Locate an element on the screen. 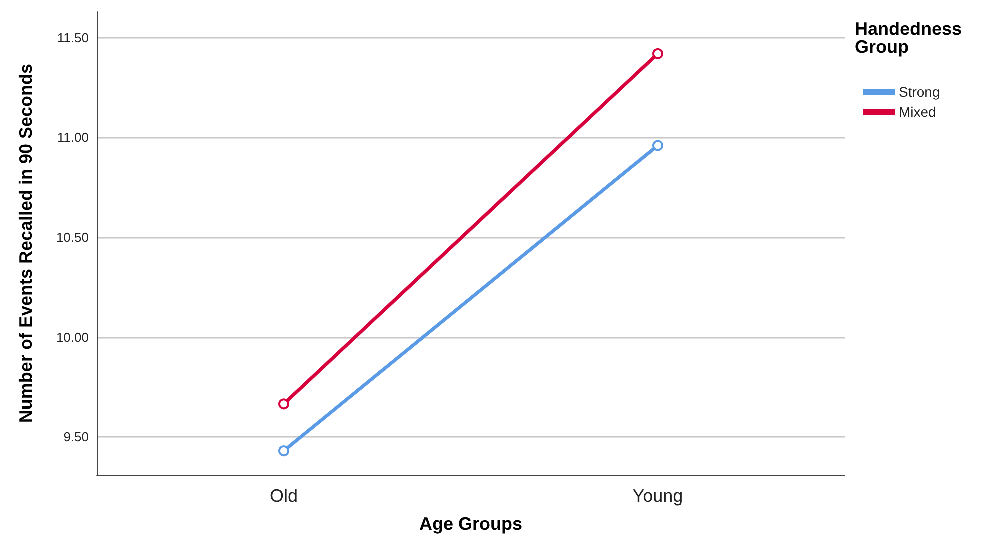 The image size is (986, 547). x-tick-label: Young is located at coordinates (658, 496).